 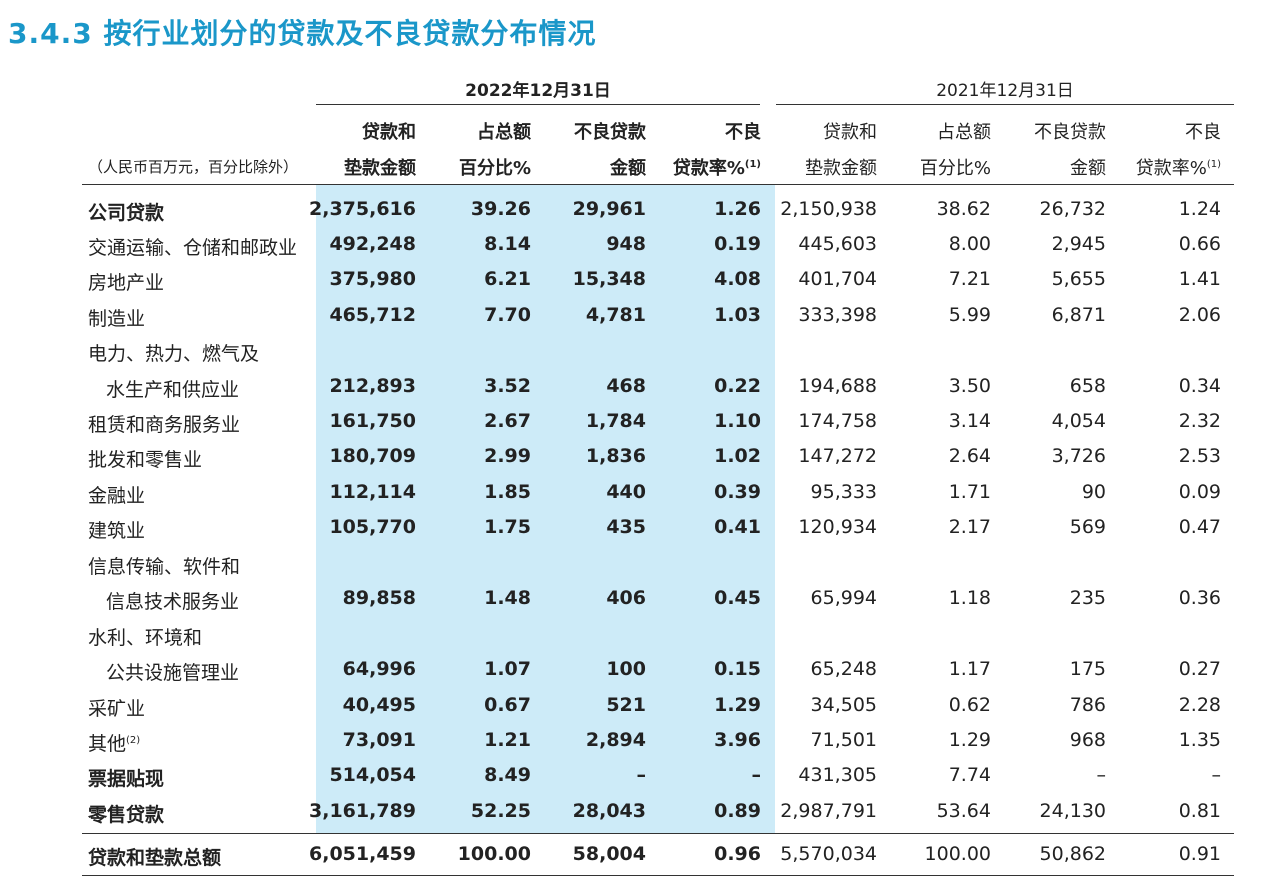 What do you see at coordinates (379, 598) in the screenshot?
I see `cell-2022-col1: 89,858` at bounding box center [379, 598].